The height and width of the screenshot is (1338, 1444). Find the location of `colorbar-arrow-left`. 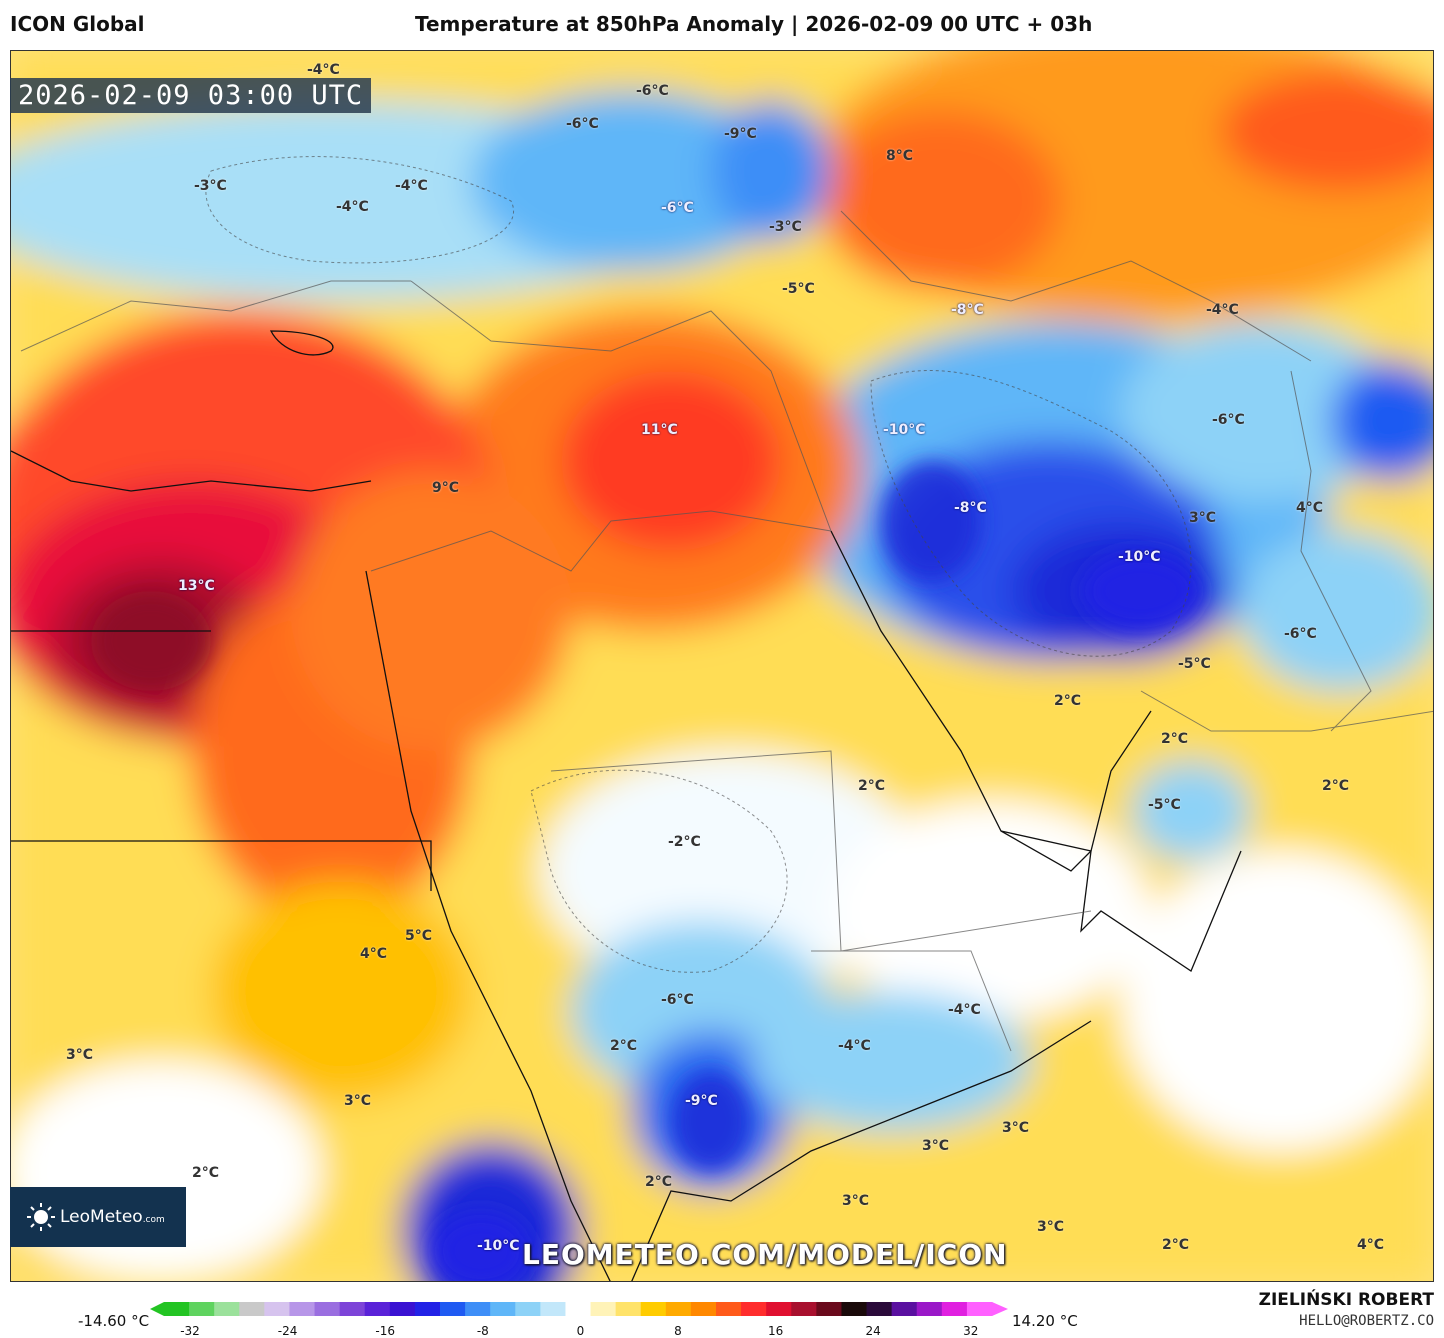

colorbar-arrow-left is located at coordinates (157, 1309).